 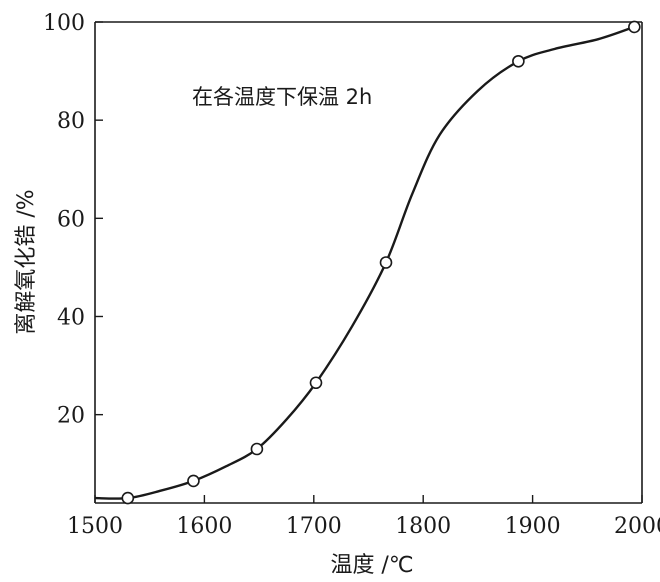 What do you see at coordinates (533, 526) in the screenshot?
I see `x-tick-label: 1900` at bounding box center [533, 526].